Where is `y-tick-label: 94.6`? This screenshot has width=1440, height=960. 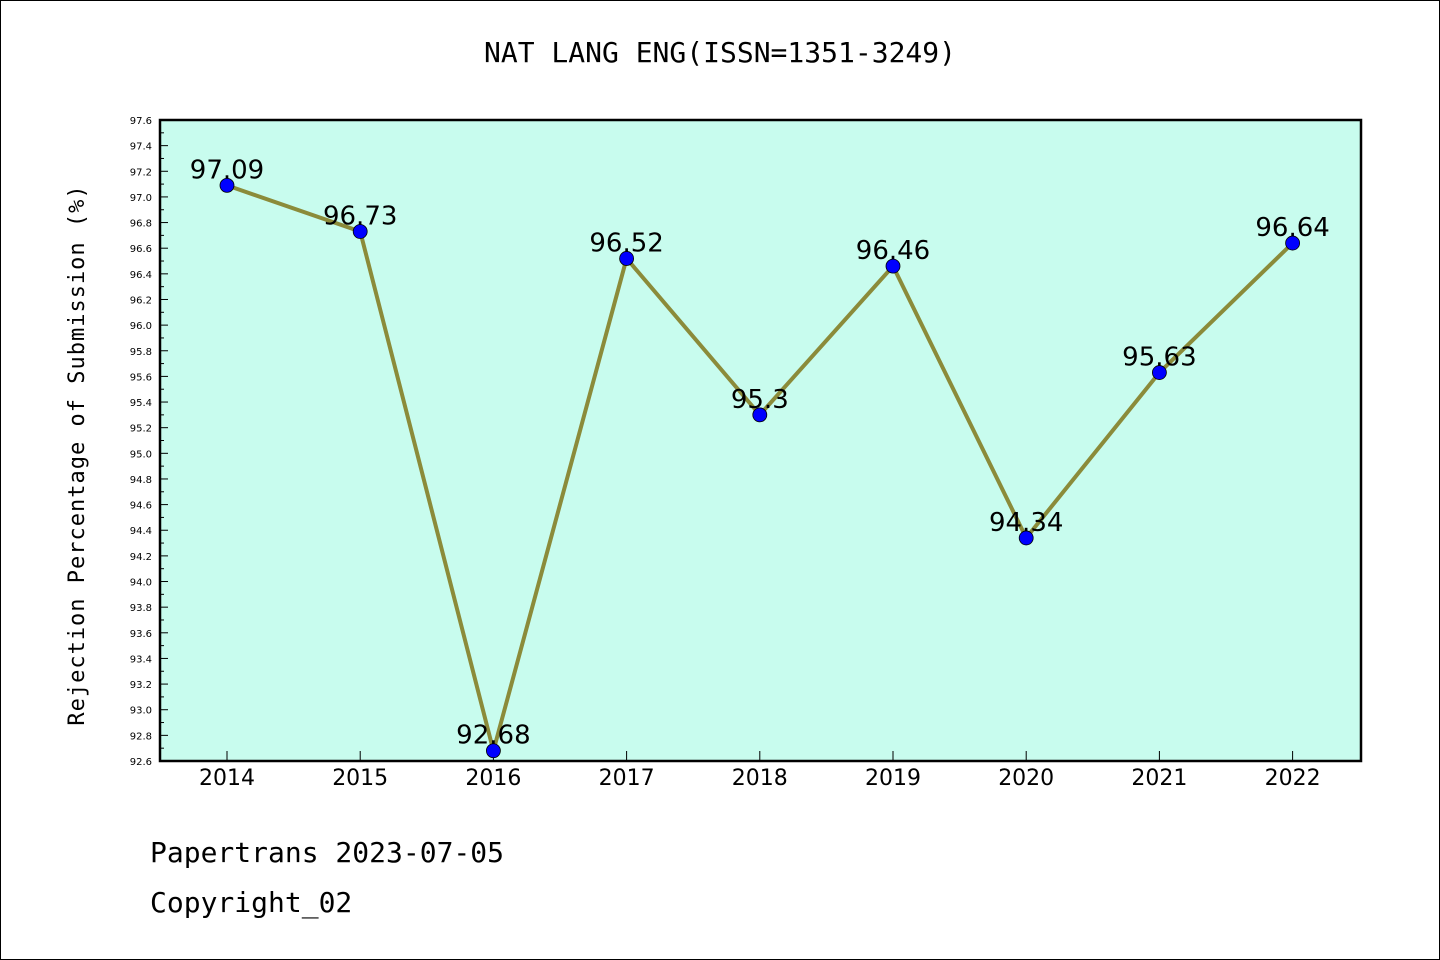
y-tick-label: 94.6 is located at coordinates (141, 506).